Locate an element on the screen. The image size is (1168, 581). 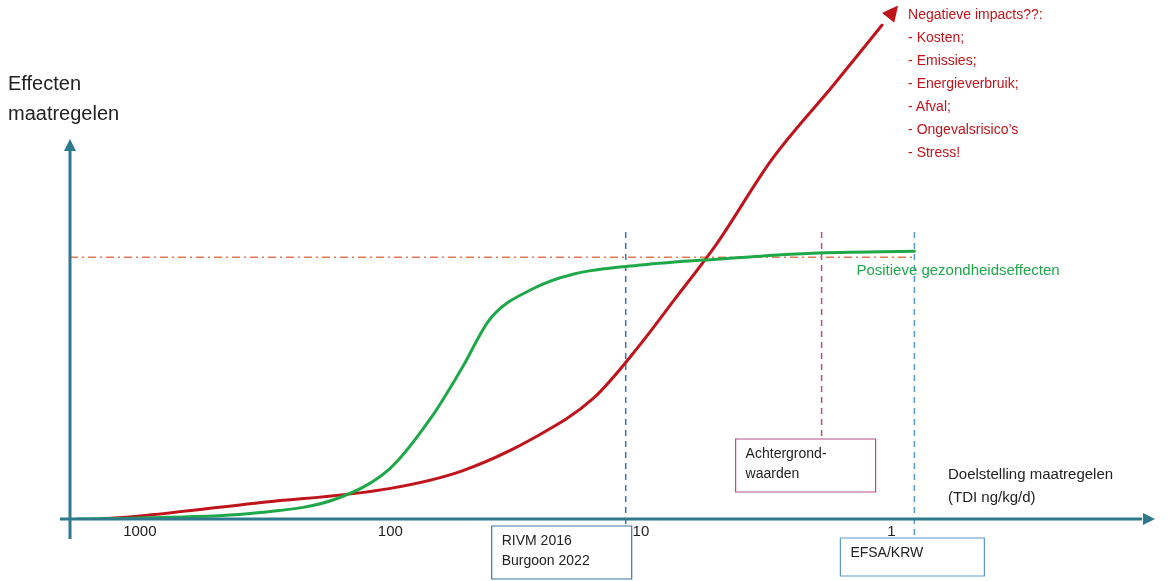
annotation: Negatieve impacts??: - Kosten; - Emissies; - Energieverbruik; - Afval; - Ongevalsrisico’s - Stress! is located at coordinates (975, 82).